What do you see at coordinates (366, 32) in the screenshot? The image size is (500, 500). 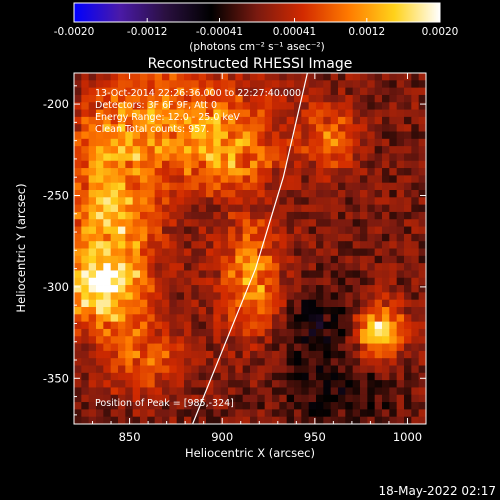 I see `colorbar-tick-label: 0.0012` at bounding box center [366, 32].